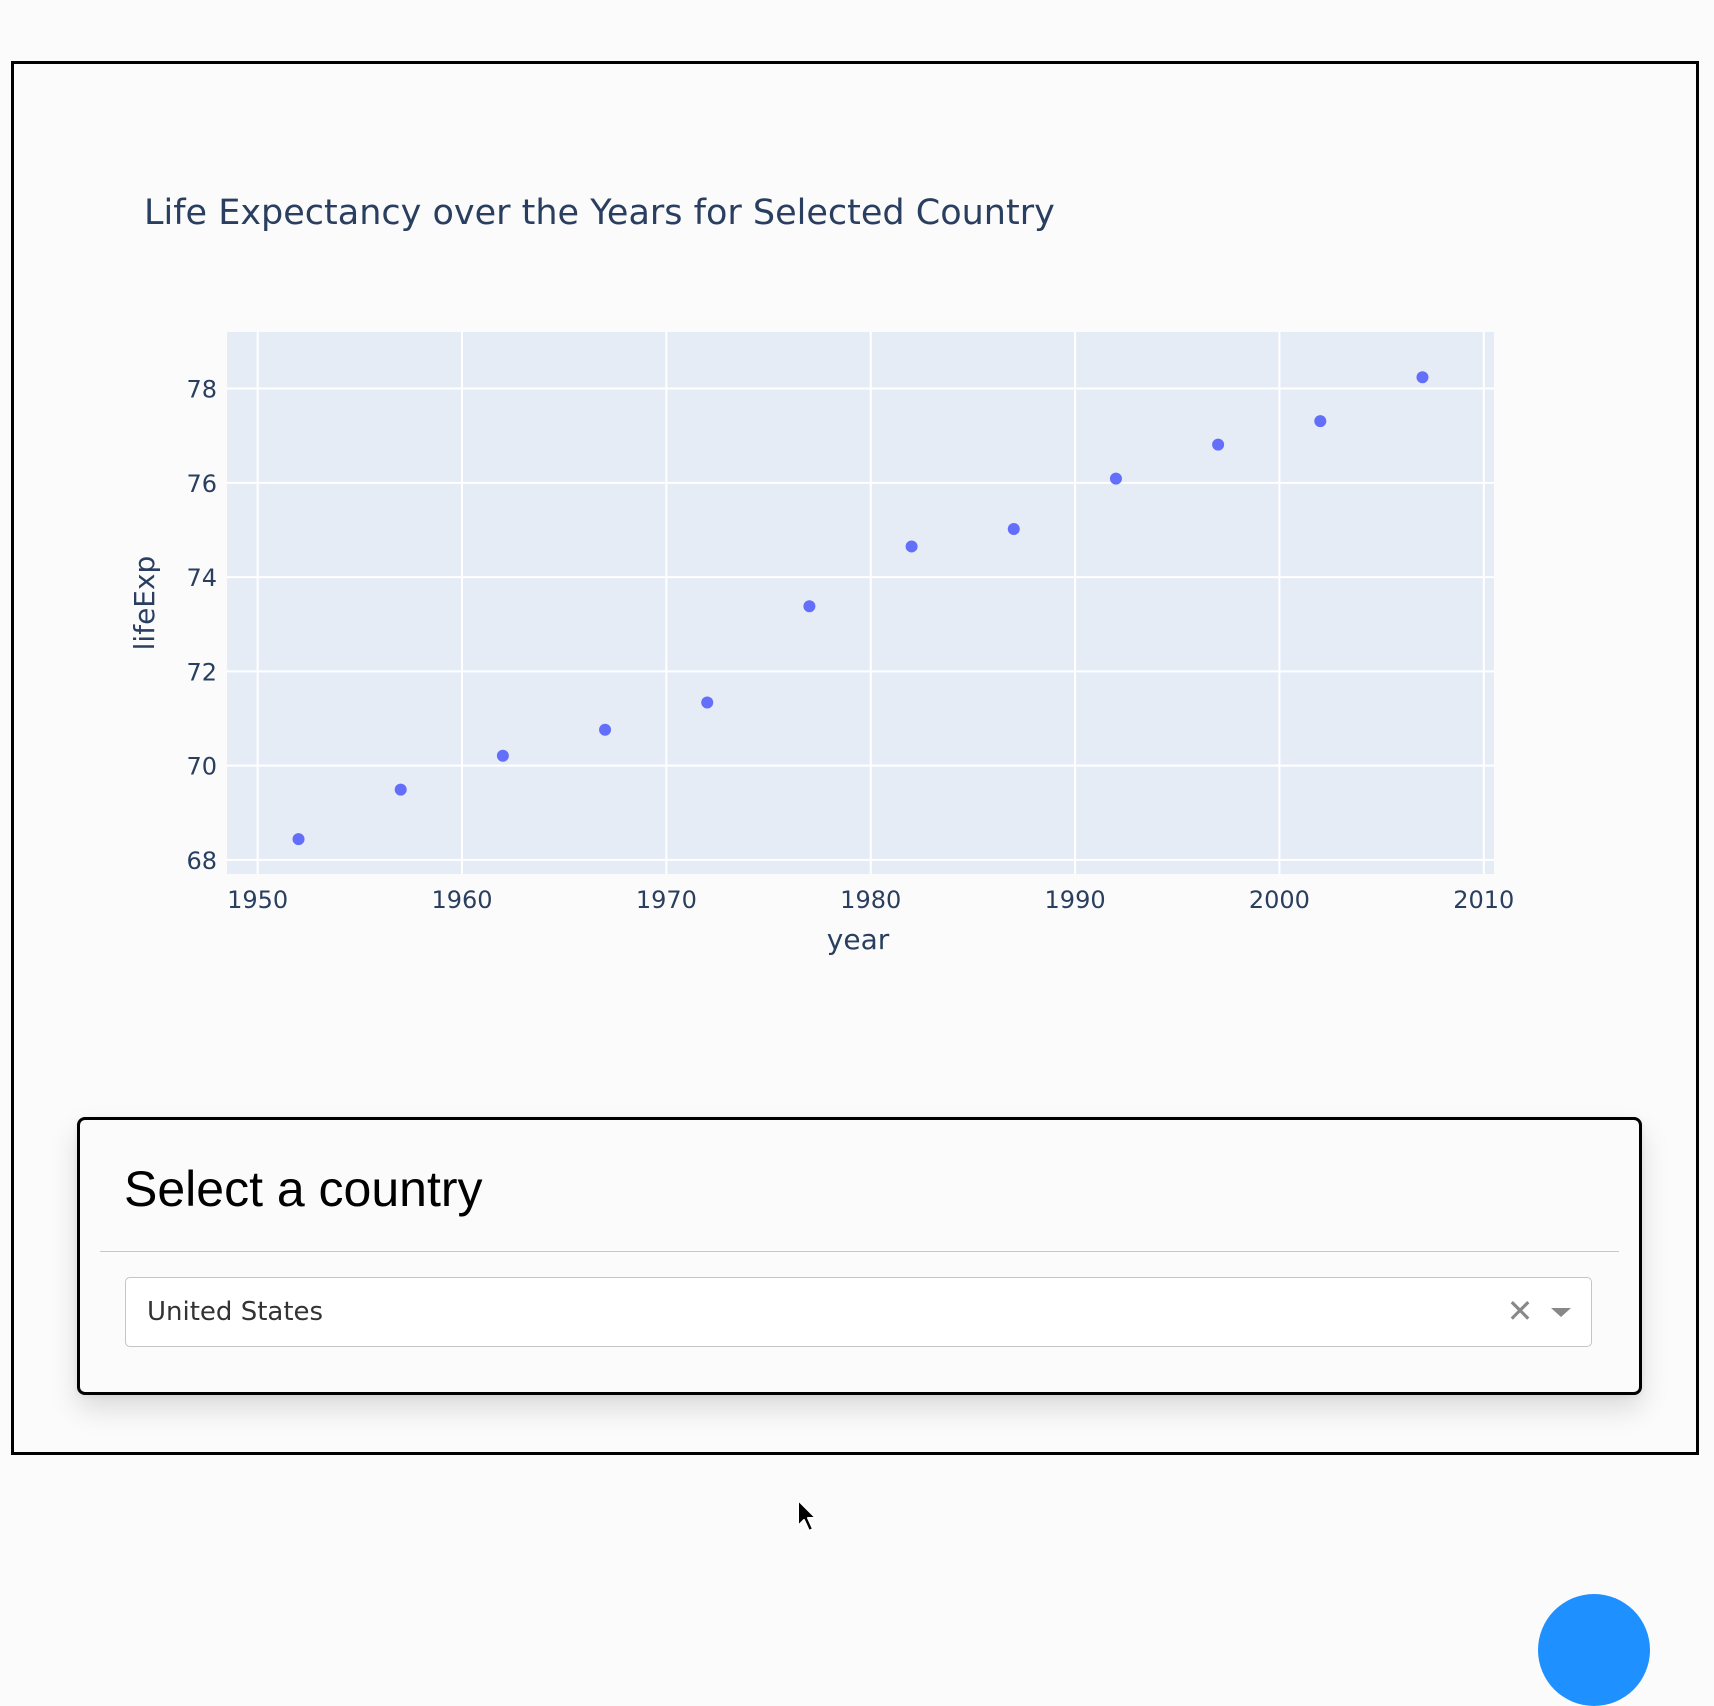  Describe the element at coordinates (201, 390) in the screenshot. I see `y-tick-label: 78` at that location.